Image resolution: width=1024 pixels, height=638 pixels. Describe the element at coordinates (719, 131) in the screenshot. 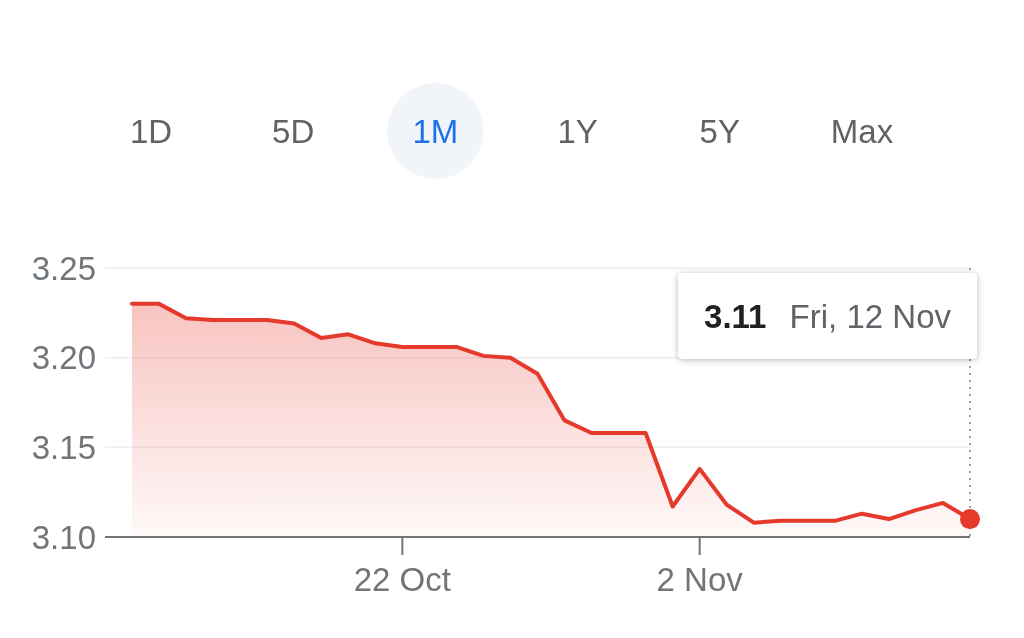

I see `text: 5Y` at that location.